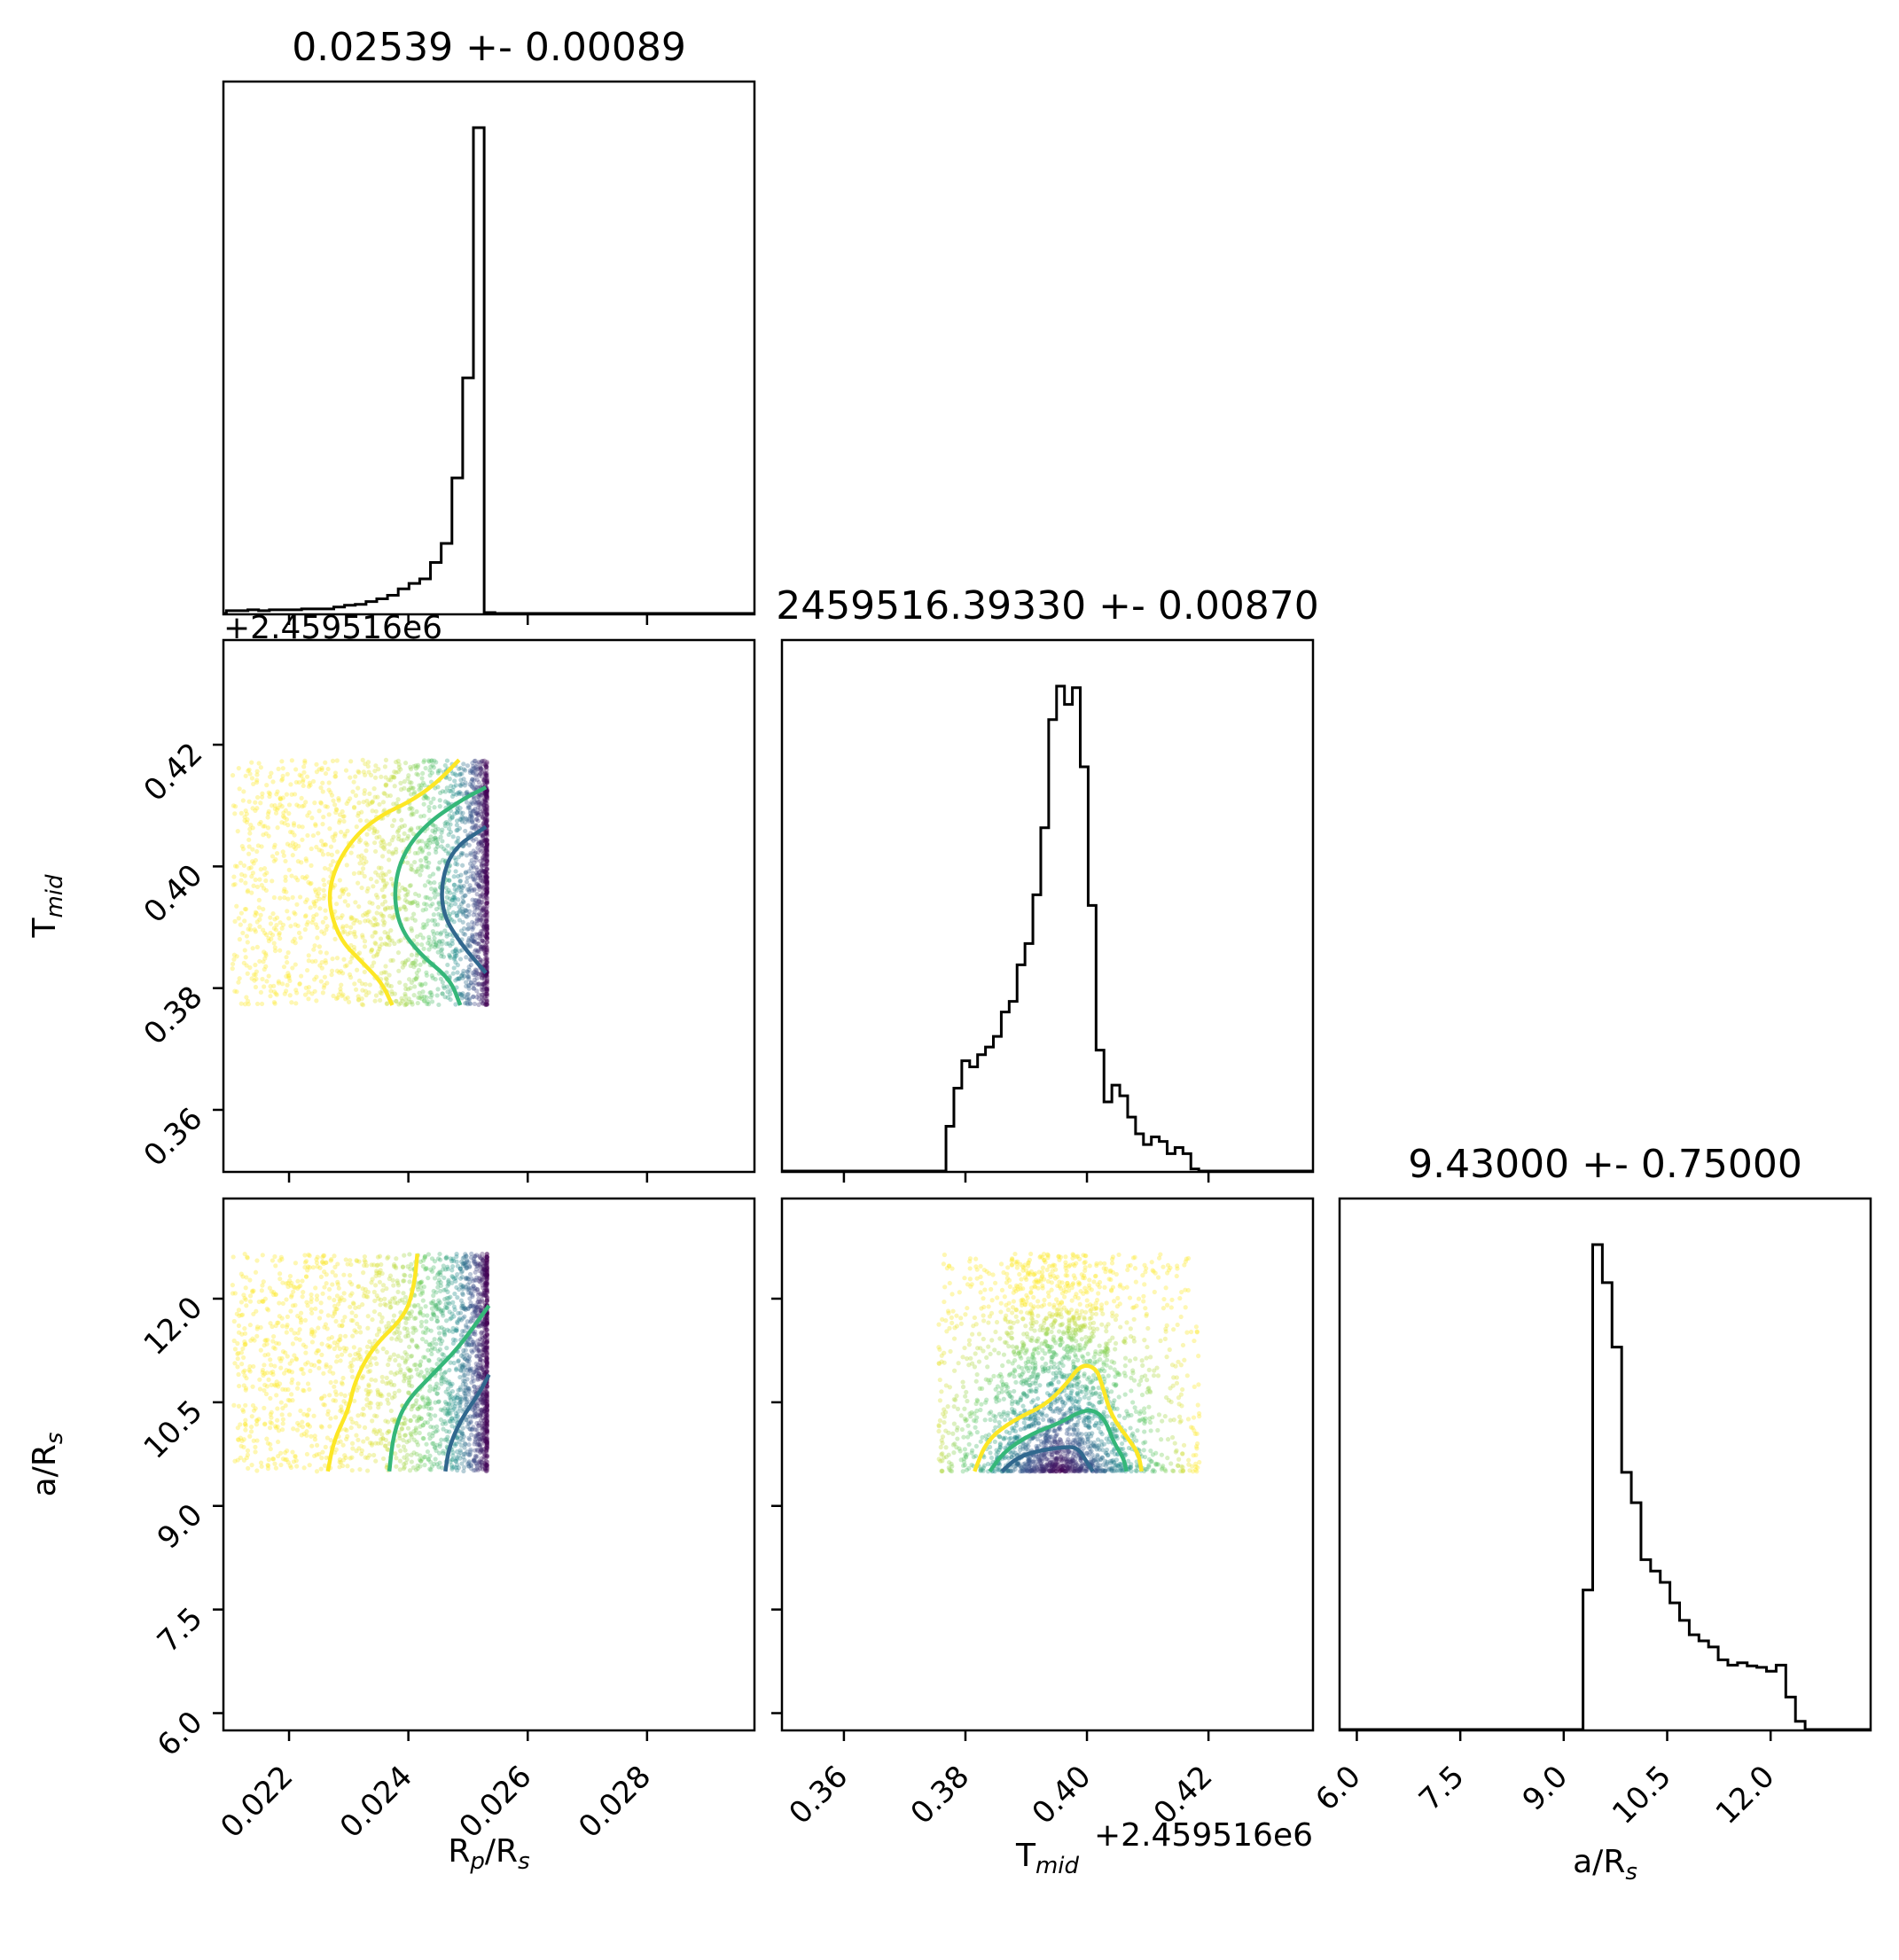 This screenshot has width=1899, height=1960. What do you see at coordinates (615, 1802) in the screenshot?
I see `rprs-x-tick-label: 0.028` at bounding box center [615, 1802].